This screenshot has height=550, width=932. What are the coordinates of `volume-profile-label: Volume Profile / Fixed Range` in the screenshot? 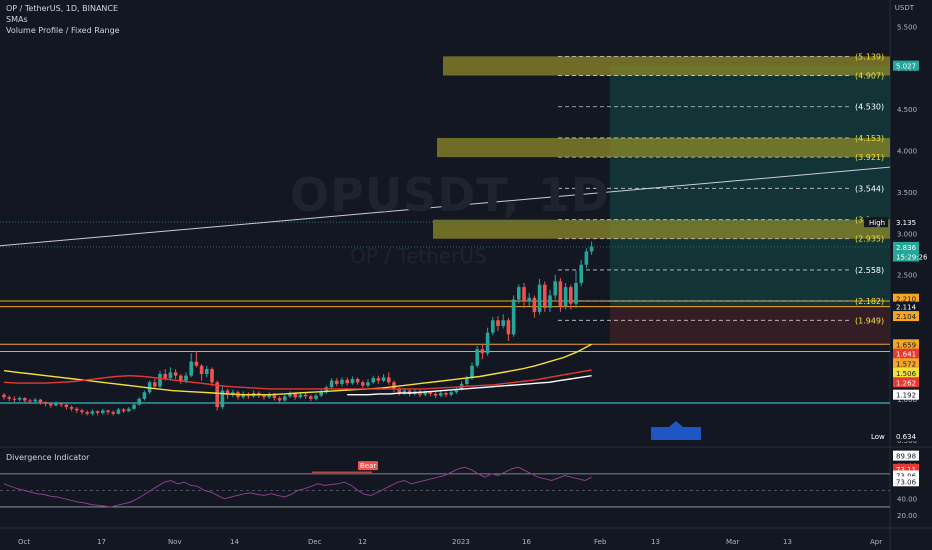 It's located at (63, 30).